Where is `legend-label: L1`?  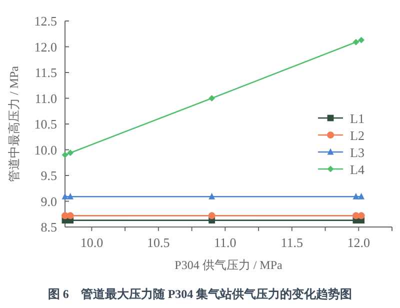 legend-label: L1 is located at coordinates (357, 118).